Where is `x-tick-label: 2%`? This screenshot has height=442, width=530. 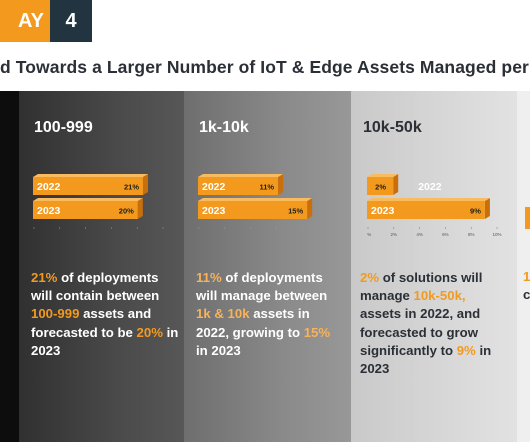
x-tick-label: 2% is located at coordinates (394, 234).